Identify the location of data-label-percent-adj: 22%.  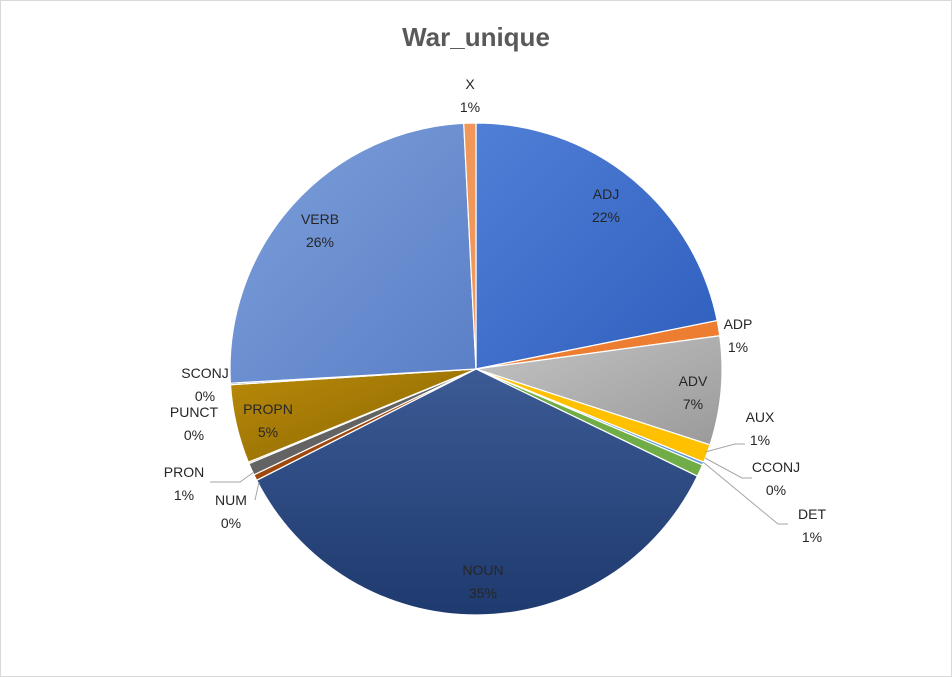
(606, 217).